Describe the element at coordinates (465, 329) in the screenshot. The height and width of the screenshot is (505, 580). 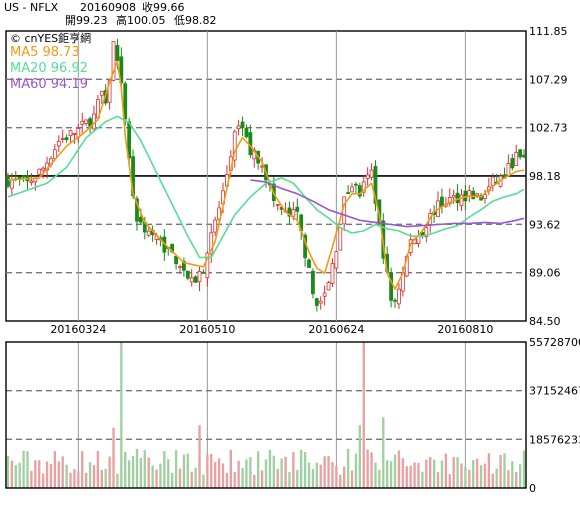
I see `date-label: 20160810` at that location.